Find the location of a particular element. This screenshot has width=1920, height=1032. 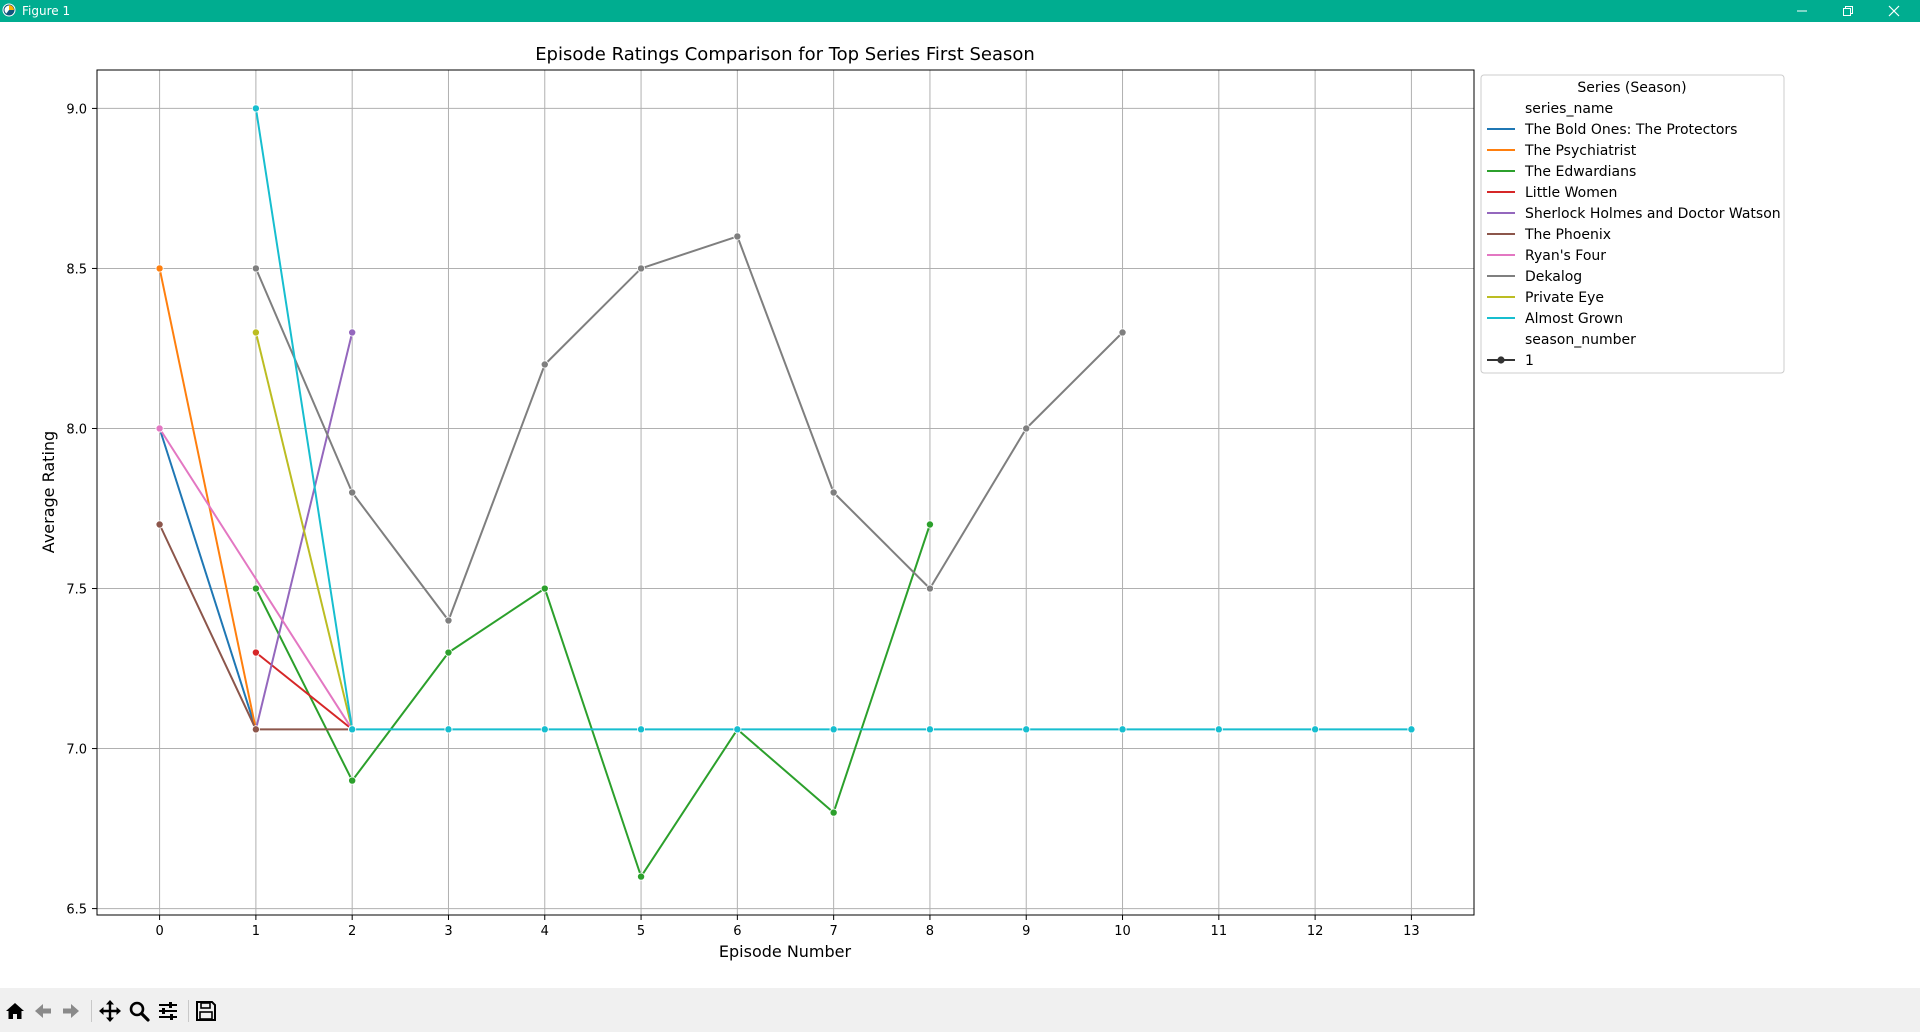

forward-button is located at coordinates (71, 1011).